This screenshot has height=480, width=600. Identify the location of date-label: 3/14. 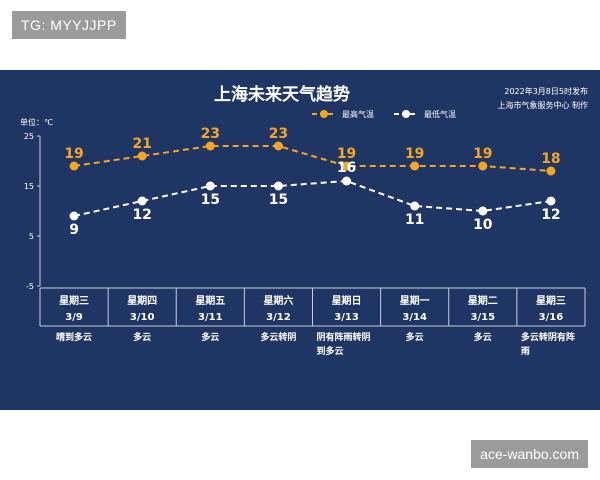
(414, 317).